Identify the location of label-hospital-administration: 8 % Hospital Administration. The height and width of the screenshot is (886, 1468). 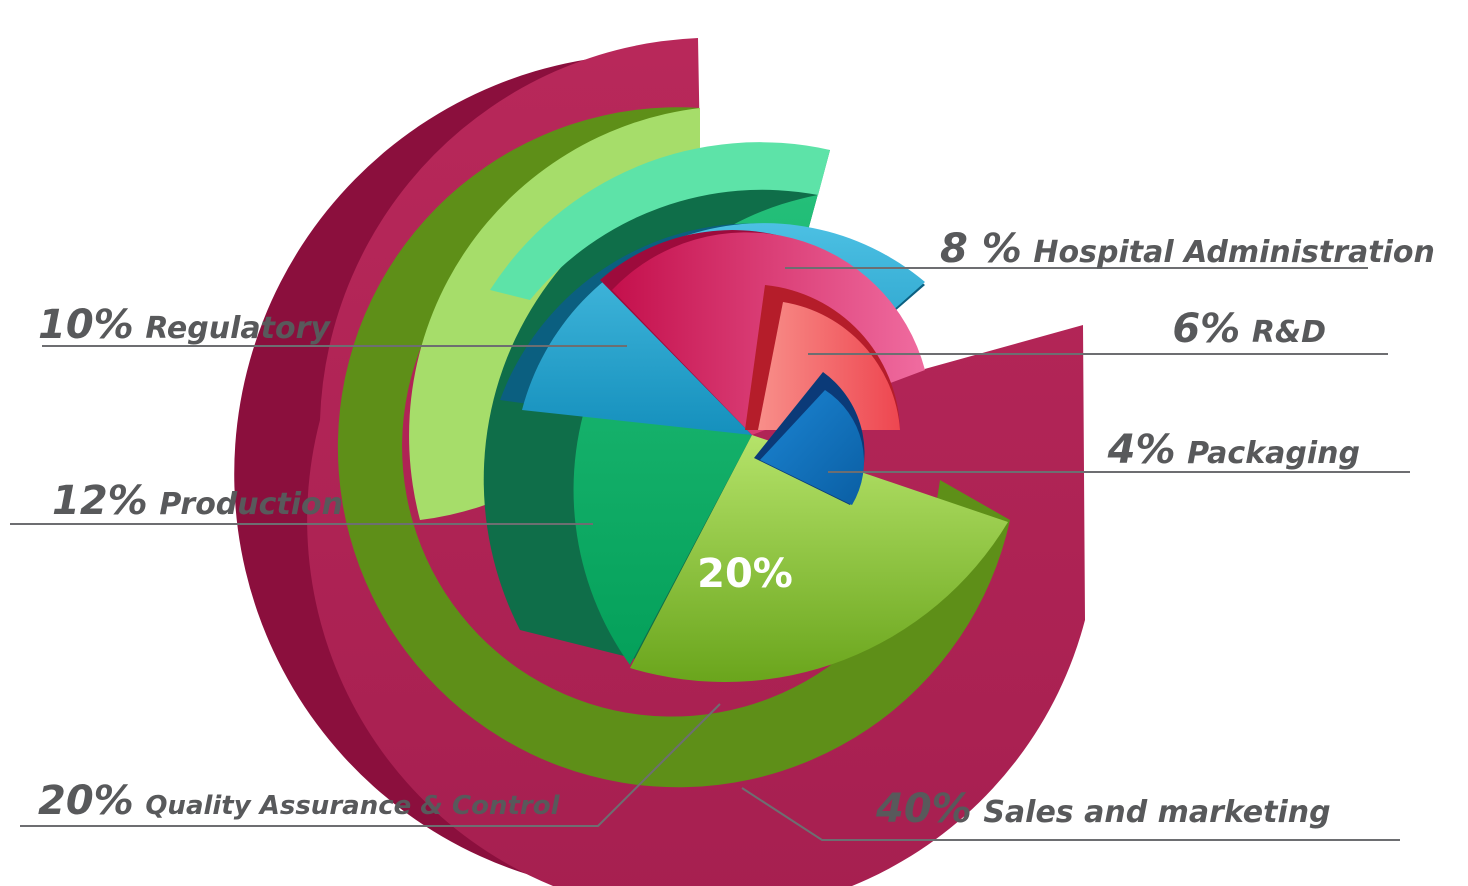
(1187, 249).